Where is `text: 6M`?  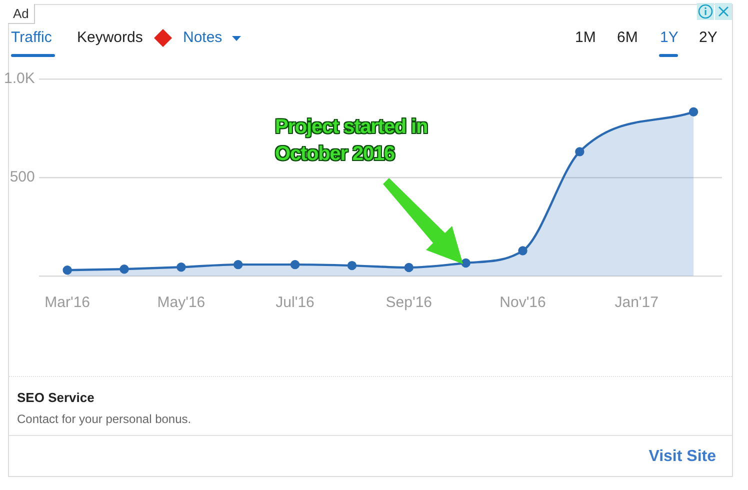
text: 6M is located at coordinates (627, 37).